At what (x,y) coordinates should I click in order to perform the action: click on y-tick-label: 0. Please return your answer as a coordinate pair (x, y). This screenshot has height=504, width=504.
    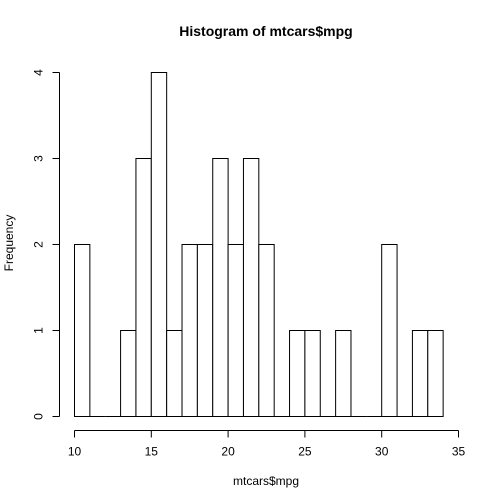
    Looking at the image, I should click on (39, 416).